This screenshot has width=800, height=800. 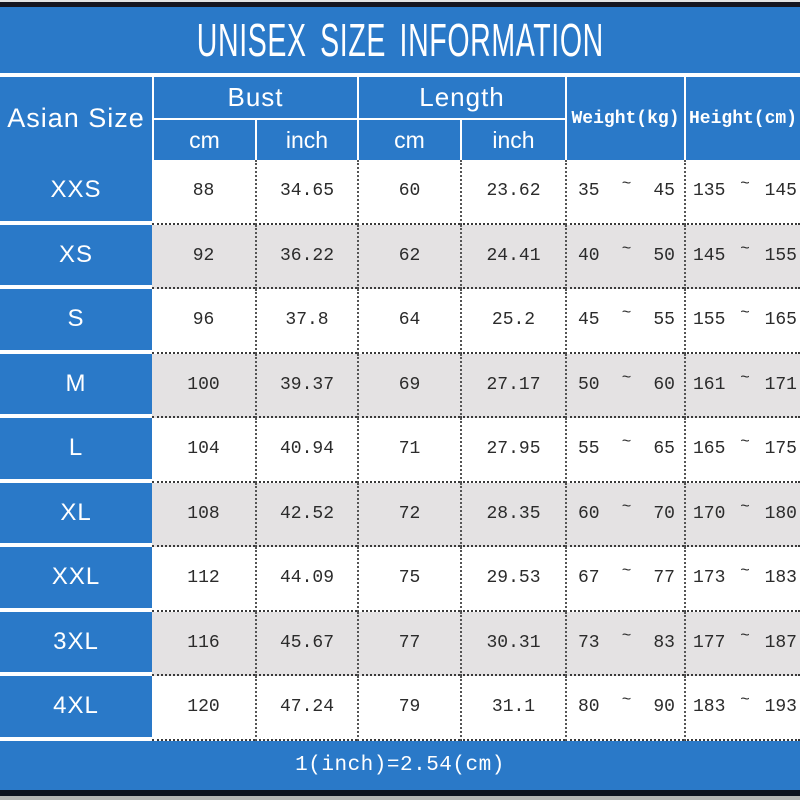 I want to click on bust-inch-cell: 36.22, so click(x=306, y=256).